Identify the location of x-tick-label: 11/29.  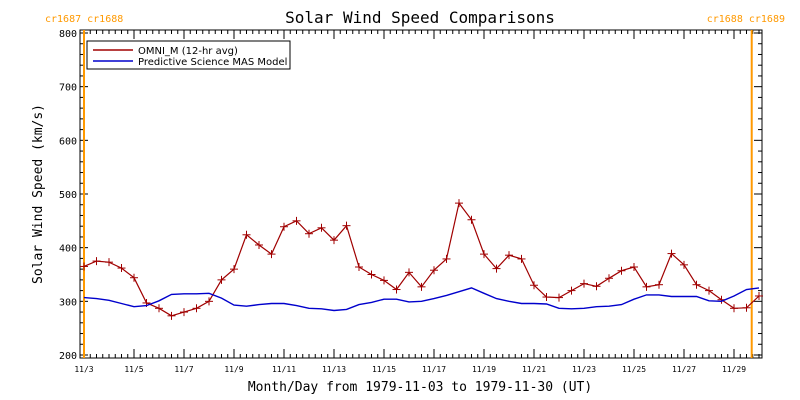
(734, 369).